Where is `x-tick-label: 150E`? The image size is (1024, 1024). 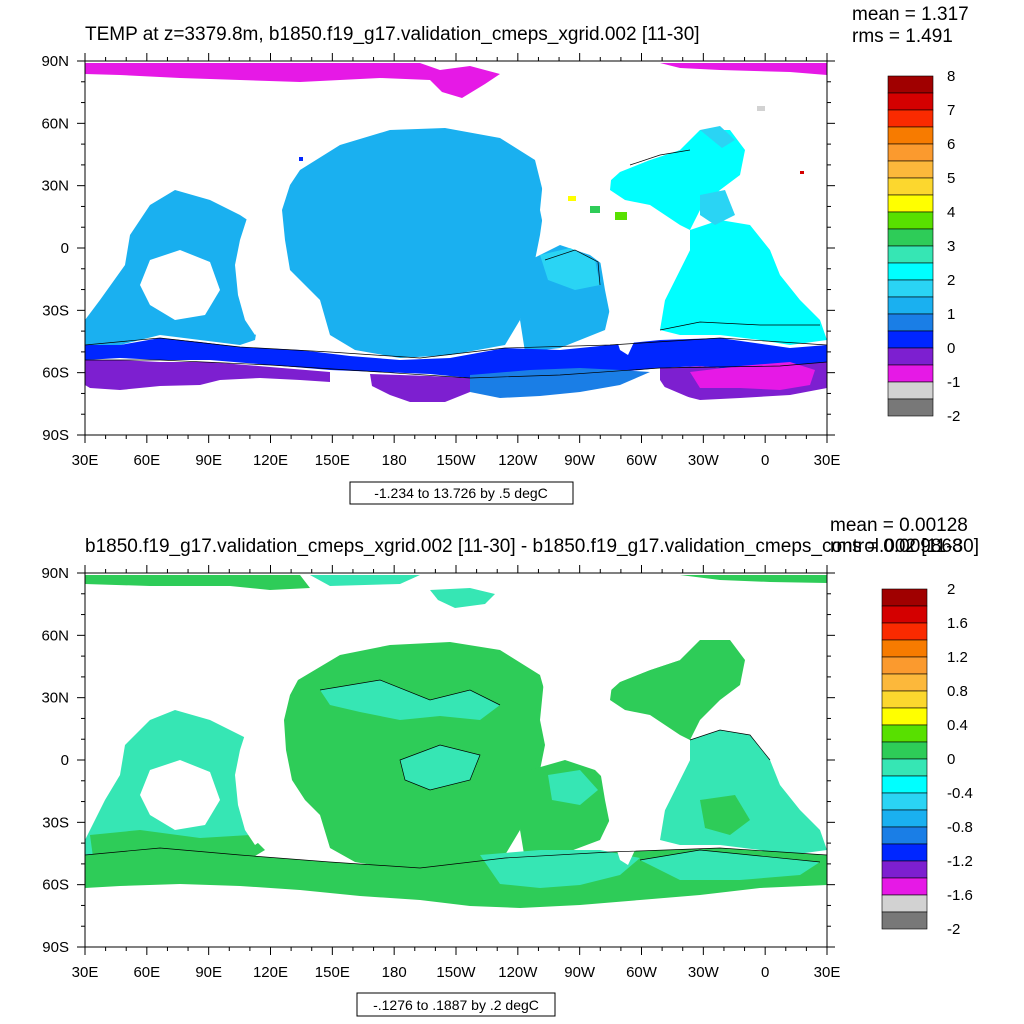
x-tick-label: 150E is located at coordinates (332, 972).